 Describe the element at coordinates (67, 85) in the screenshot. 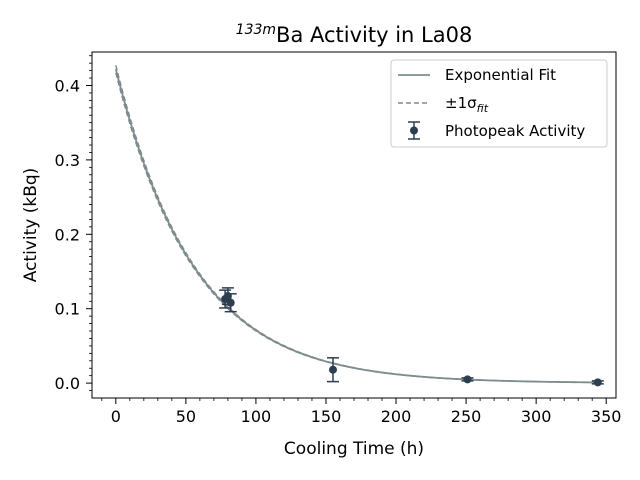

I see `y-tick-label: 0.4` at that location.